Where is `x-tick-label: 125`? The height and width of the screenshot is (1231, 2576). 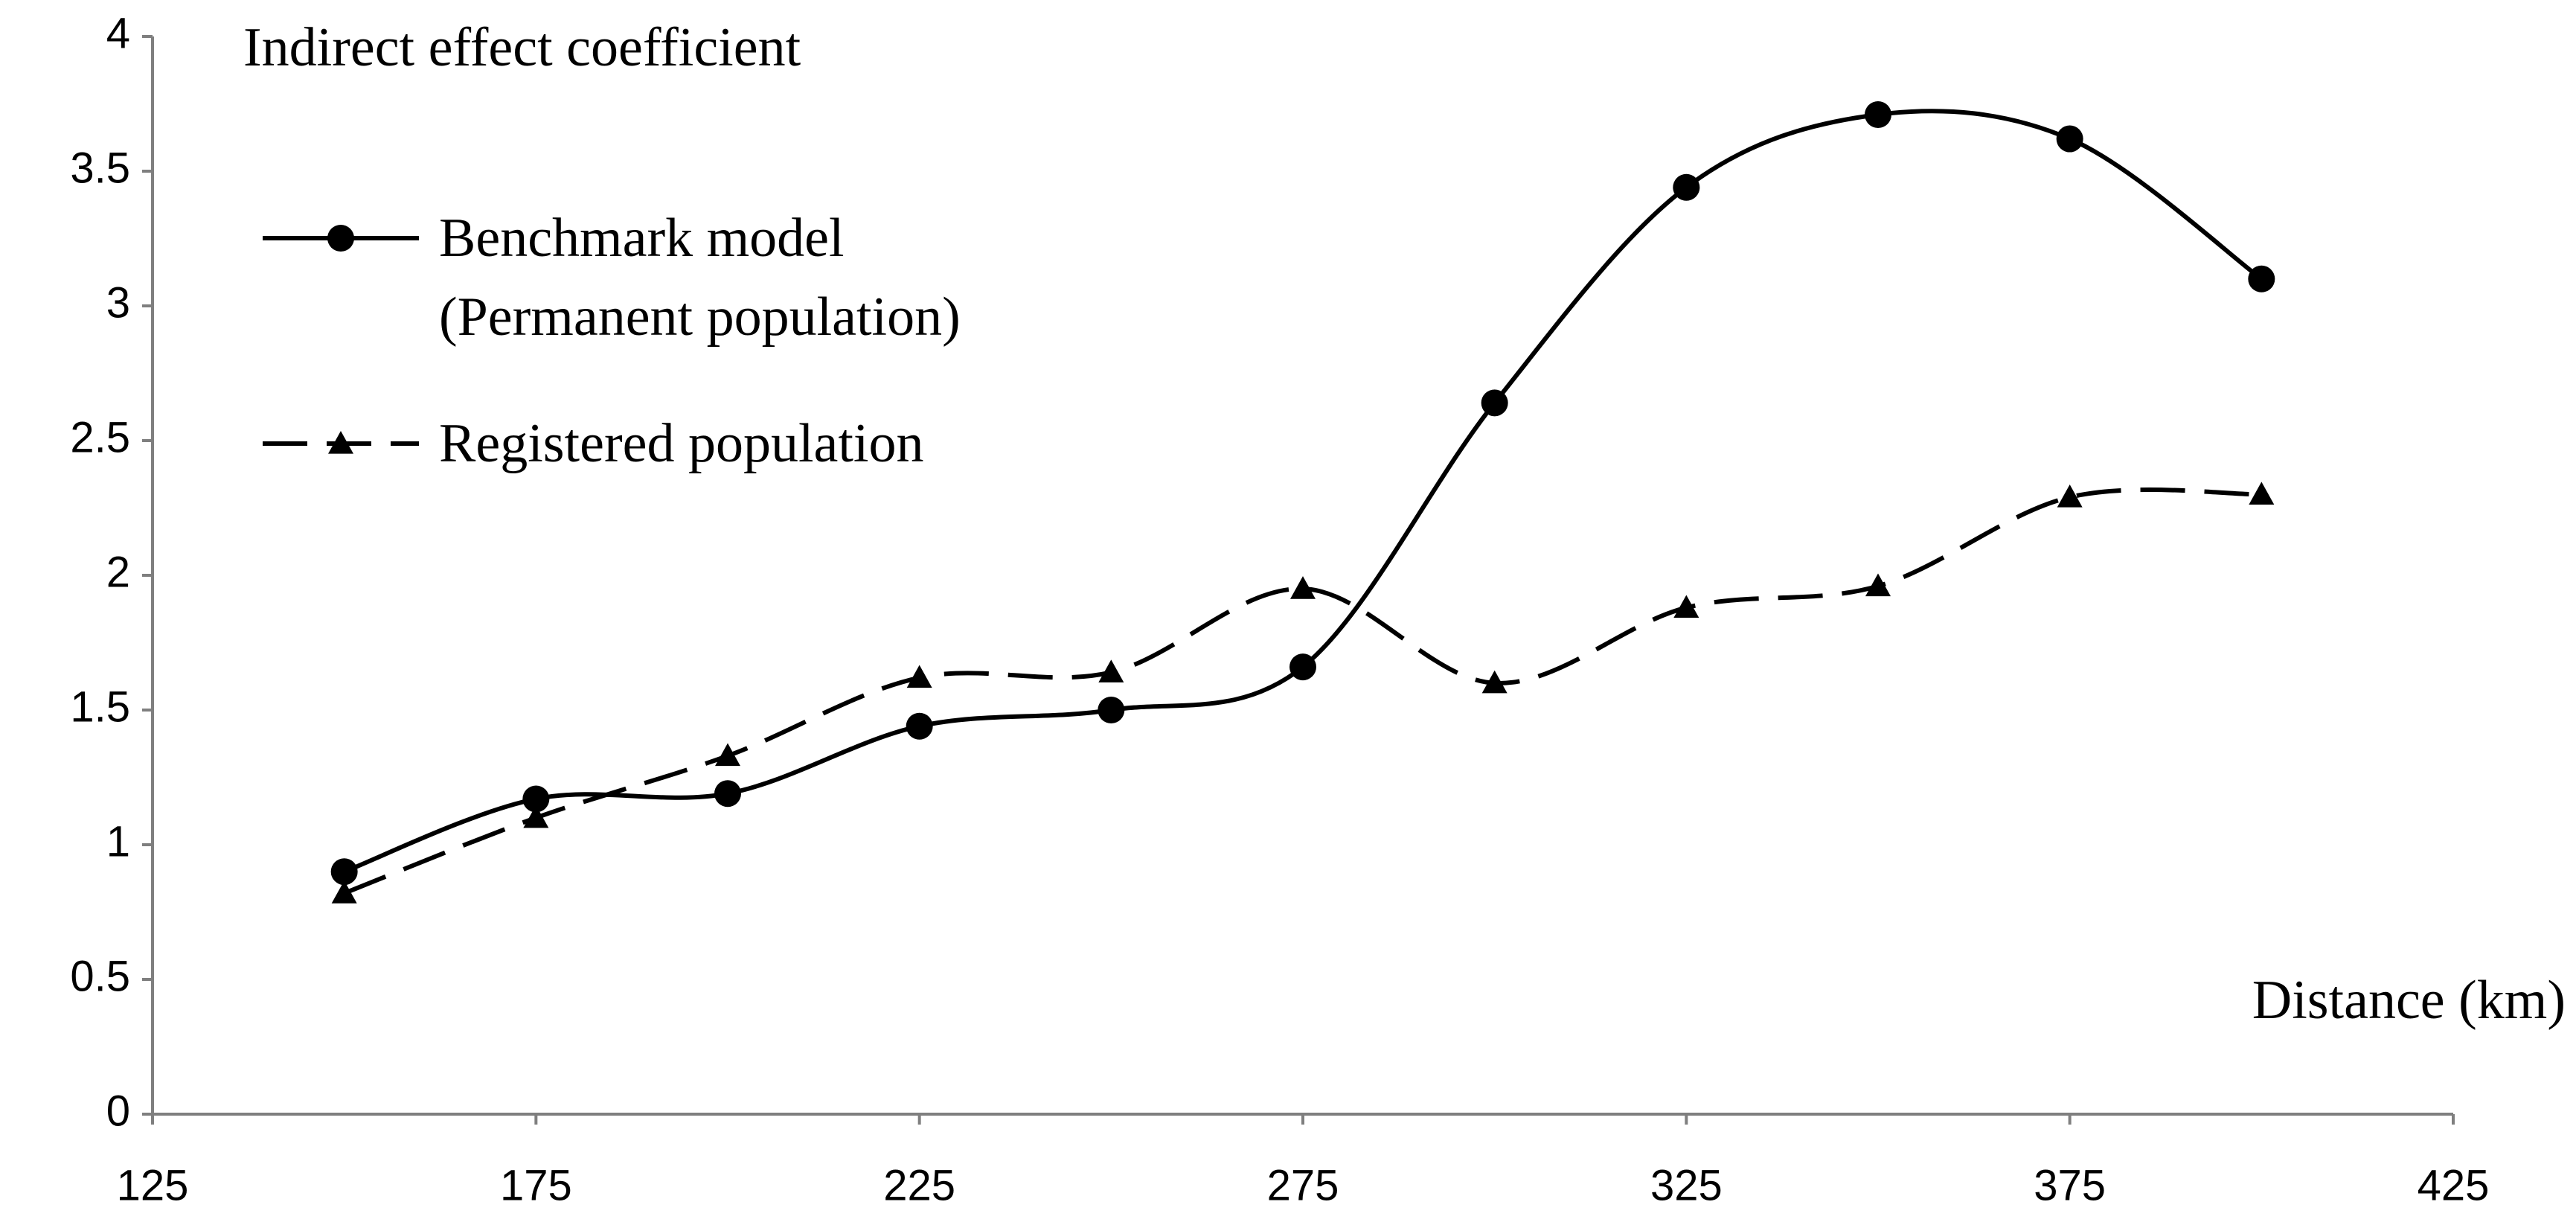
x-tick-label: 125 is located at coordinates (153, 1185).